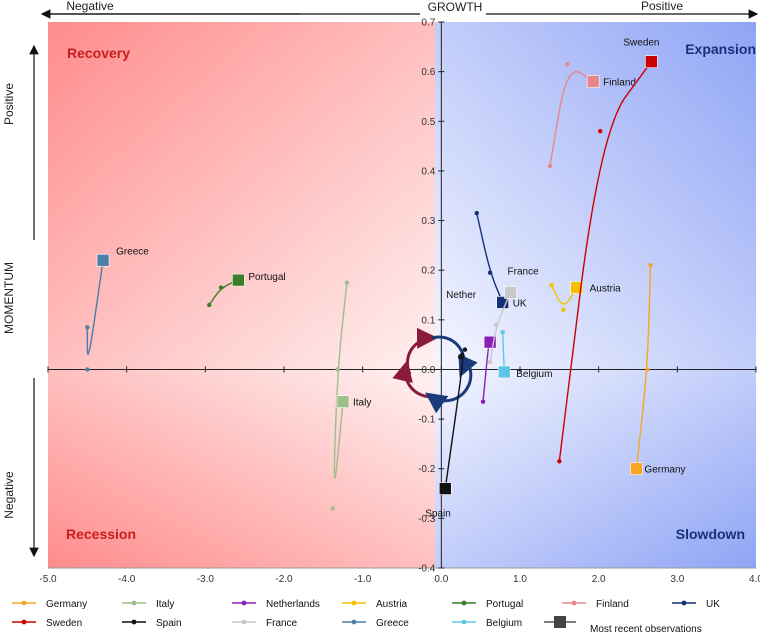 The width and height of the screenshot is (760, 634). I want to click on legend-item-belgium: Belgium, so click(487, 623).